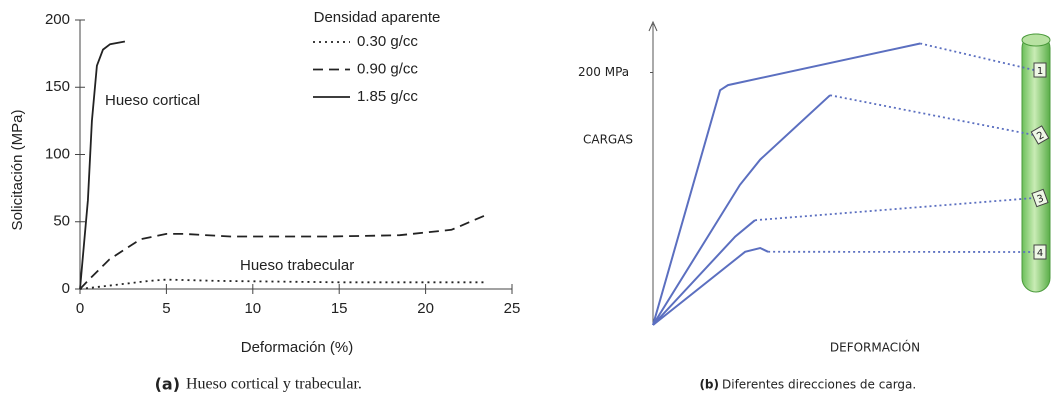 The image size is (1058, 403). Describe the element at coordinates (819, 385) in the screenshot. I see `caption: Diferentes direcciones de carga.` at that location.